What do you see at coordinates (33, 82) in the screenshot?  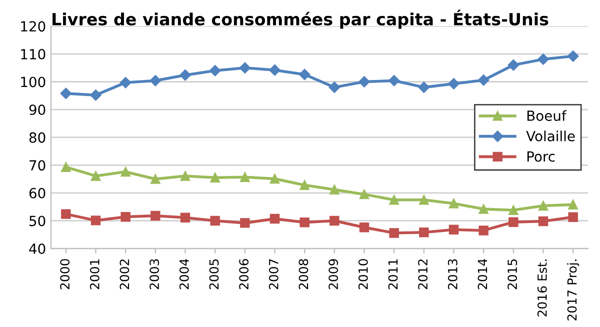 I see `y-tick-label: 100` at bounding box center [33, 82].